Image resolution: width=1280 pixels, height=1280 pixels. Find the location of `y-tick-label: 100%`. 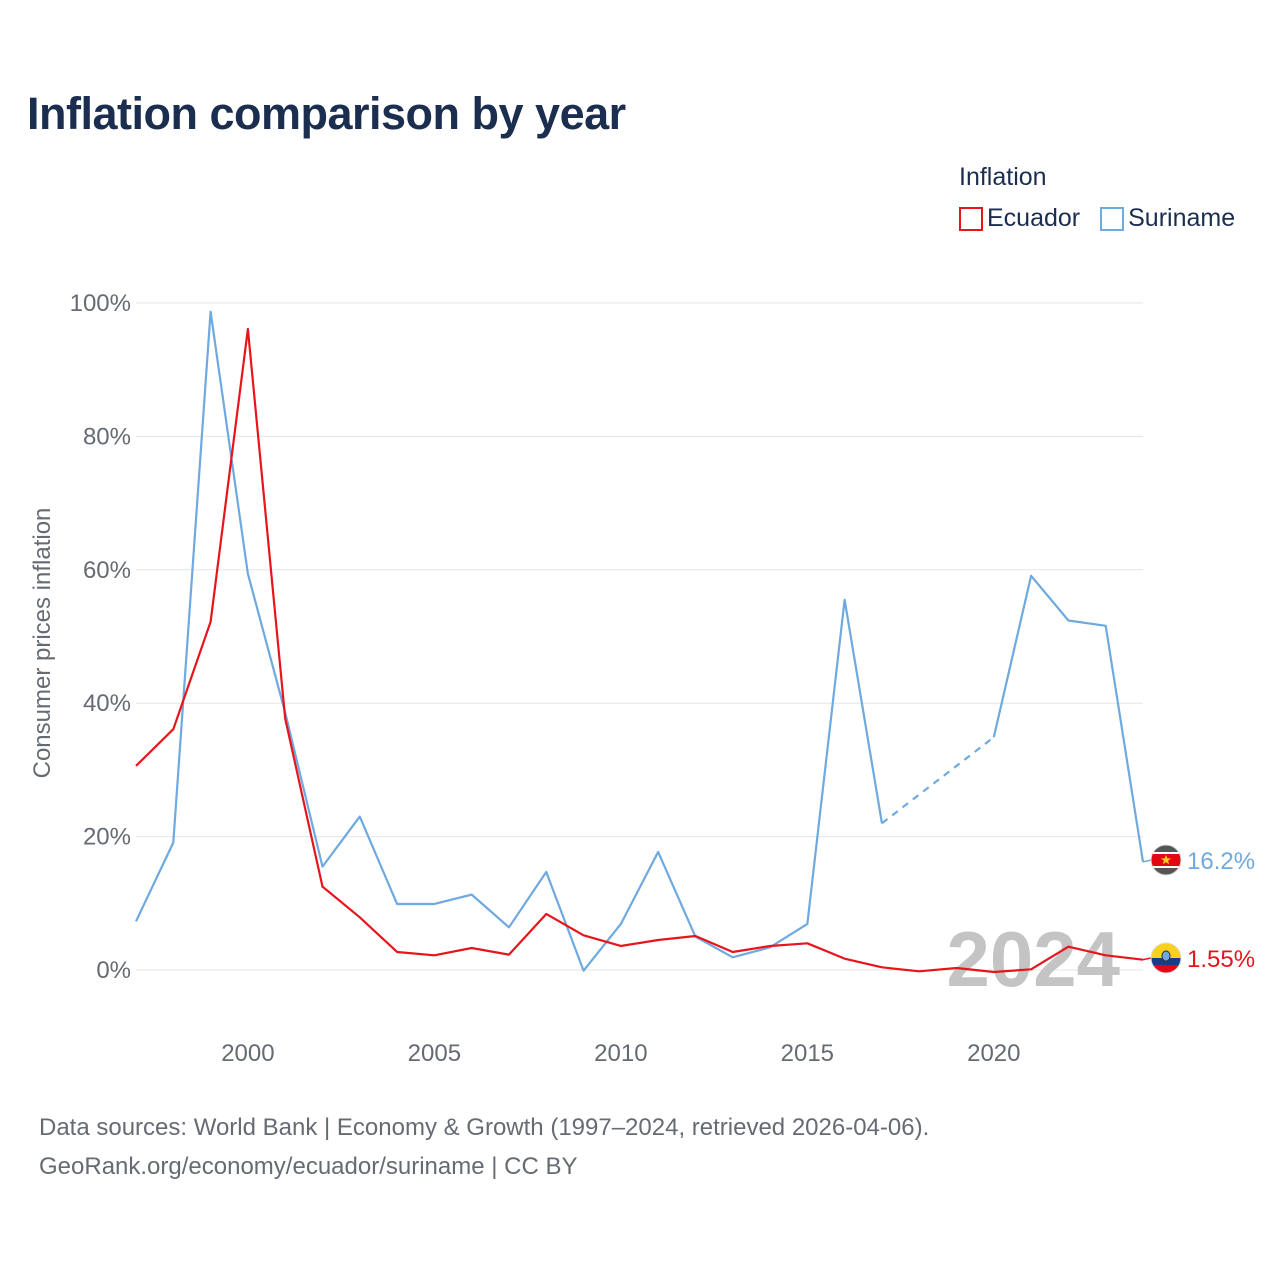

y-tick-label: 100% is located at coordinates (100, 303).